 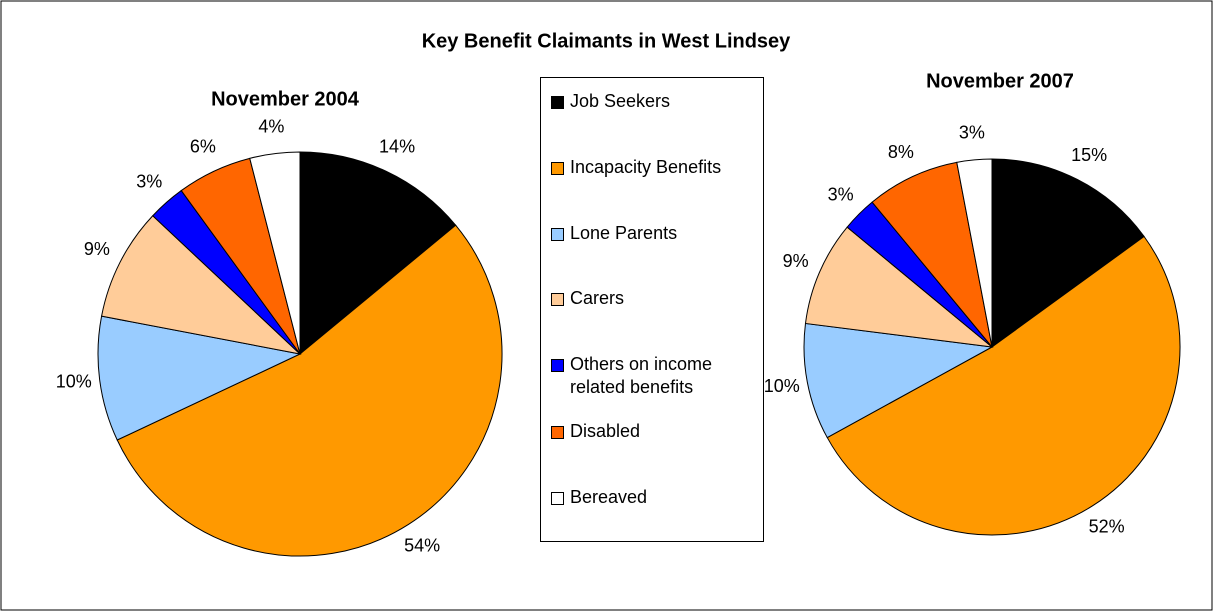 I want to click on legend-item: Job Seekers, so click(x=656, y=101).